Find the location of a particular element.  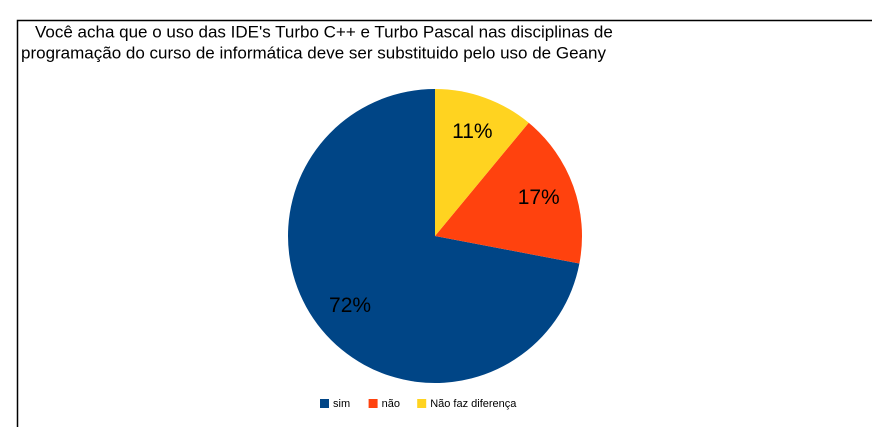

legend-label: não is located at coordinates (391, 404).